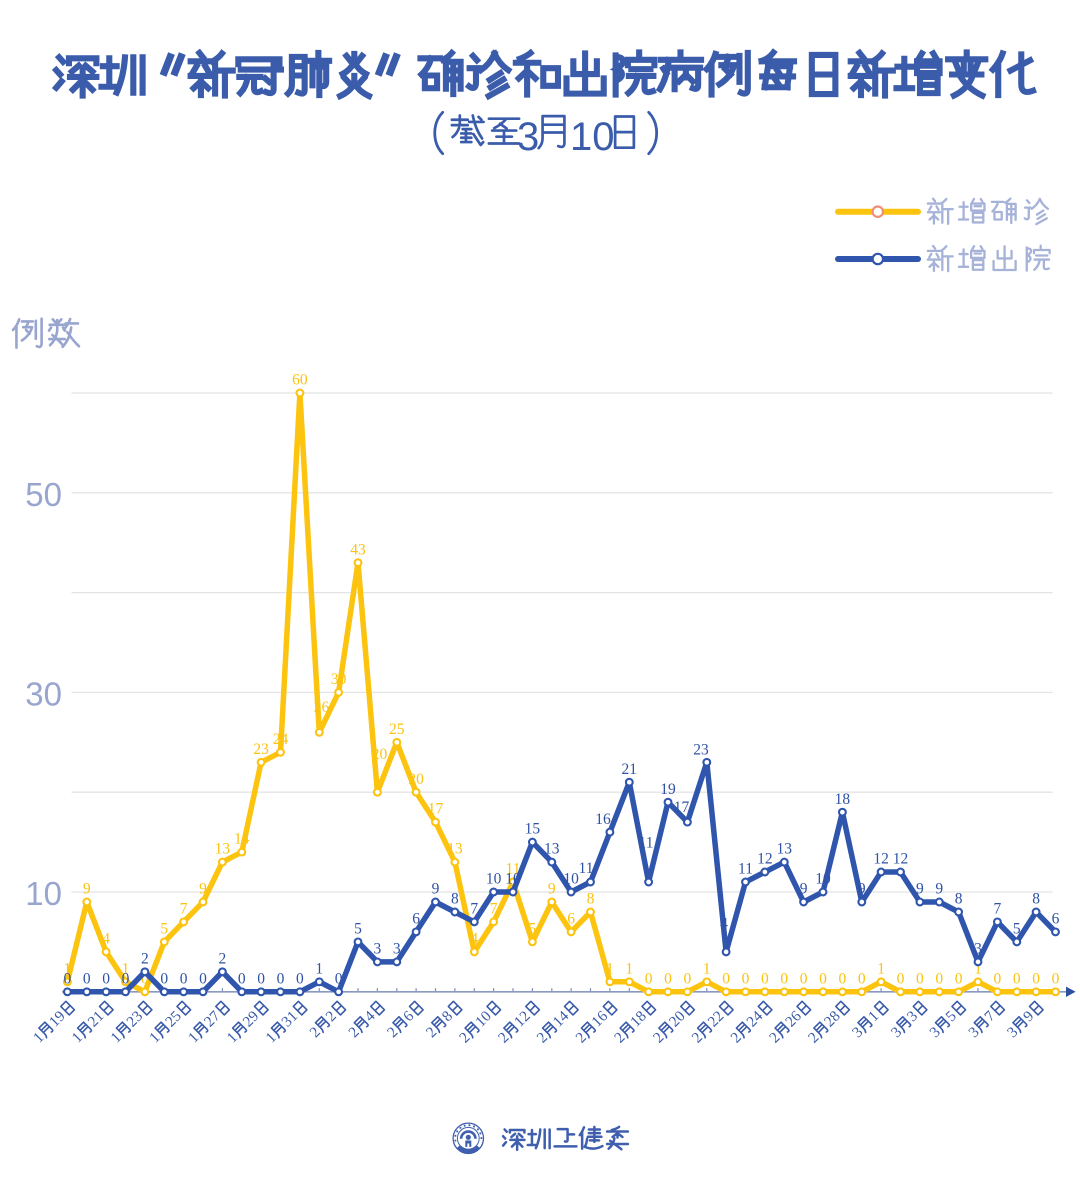  What do you see at coordinates (281, 739) in the screenshot?
I see `svg-text: 24` at bounding box center [281, 739].